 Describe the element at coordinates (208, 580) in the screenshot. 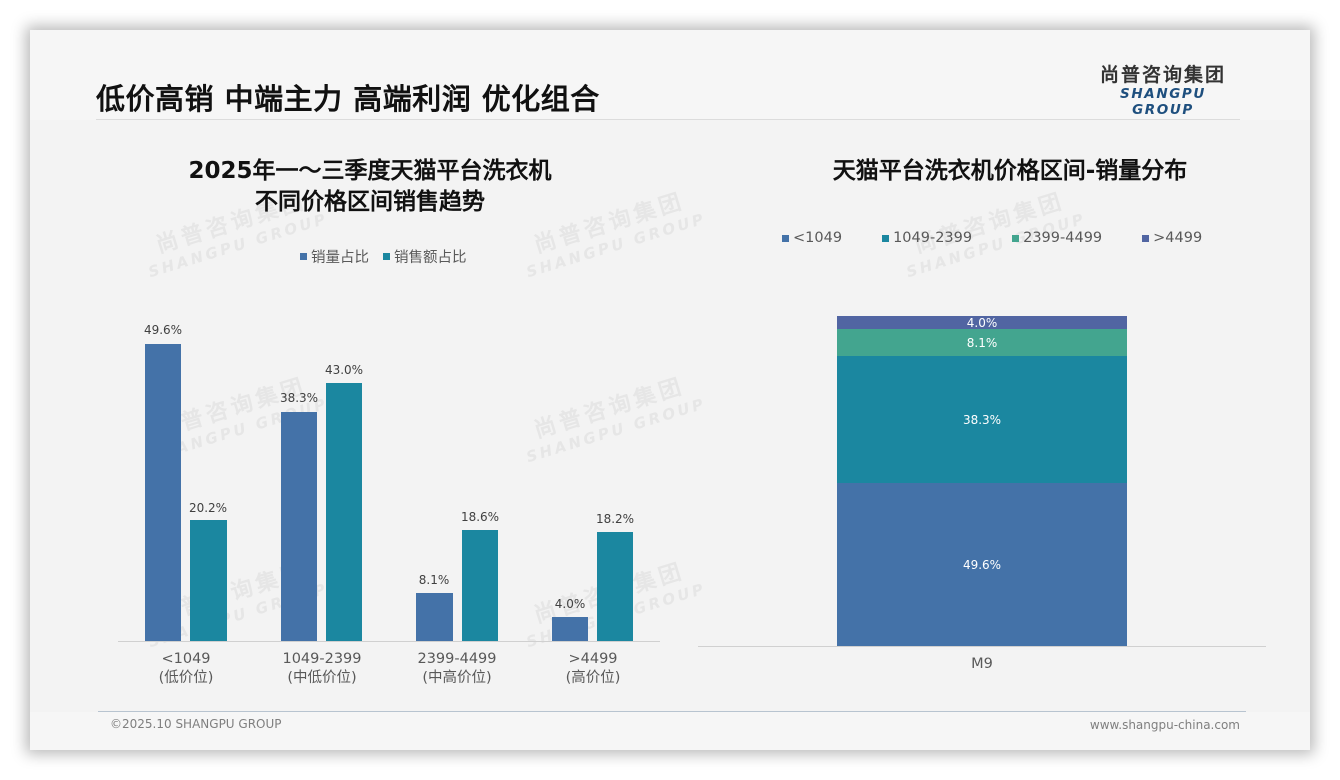

I see `bar-revenue-lt1049` at that location.